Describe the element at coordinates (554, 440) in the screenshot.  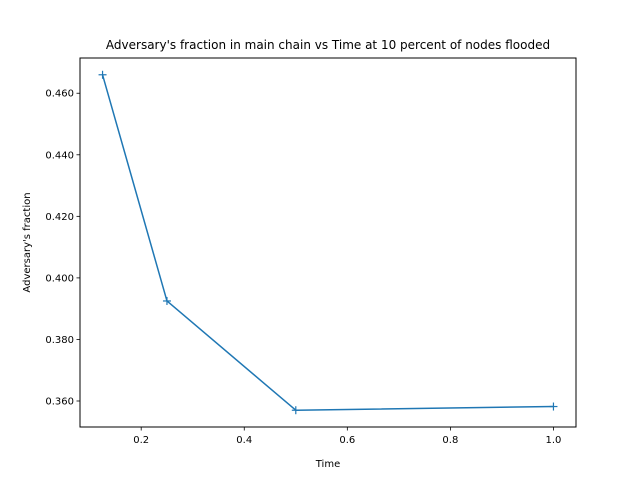
I see `x-tick-label: 1.0` at that location.